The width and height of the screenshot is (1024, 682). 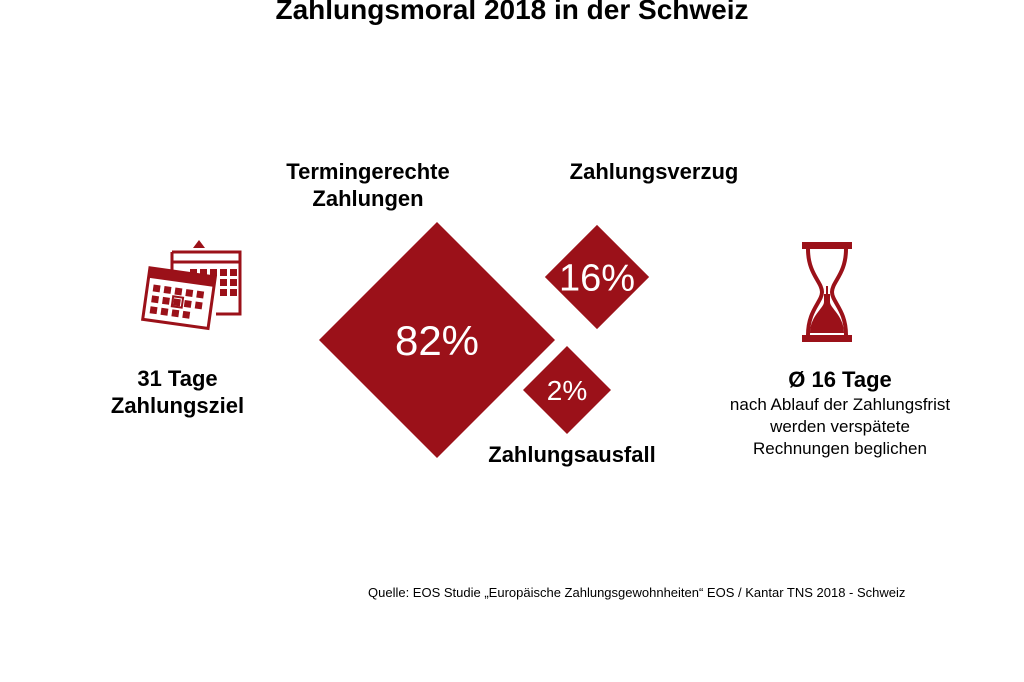 What do you see at coordinates (840, 404) in the screenshot?
I see `delay-description-line: nach Ablauf der Zahlungsfrist` at bounding box center [840, 404].